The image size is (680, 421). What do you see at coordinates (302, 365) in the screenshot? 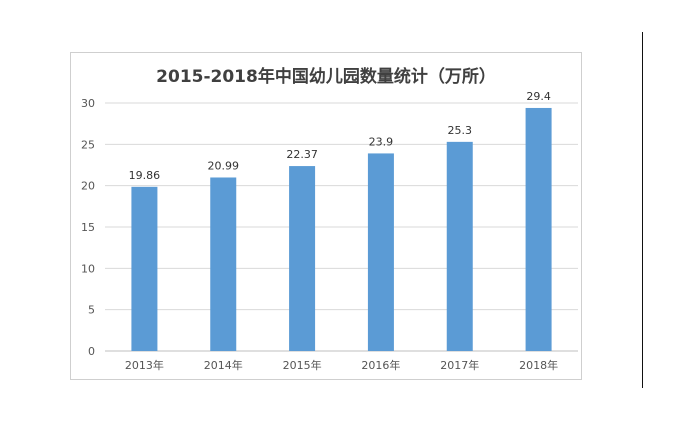
I see `x-tick-label: 2015年` at bounding box center [302, 365].